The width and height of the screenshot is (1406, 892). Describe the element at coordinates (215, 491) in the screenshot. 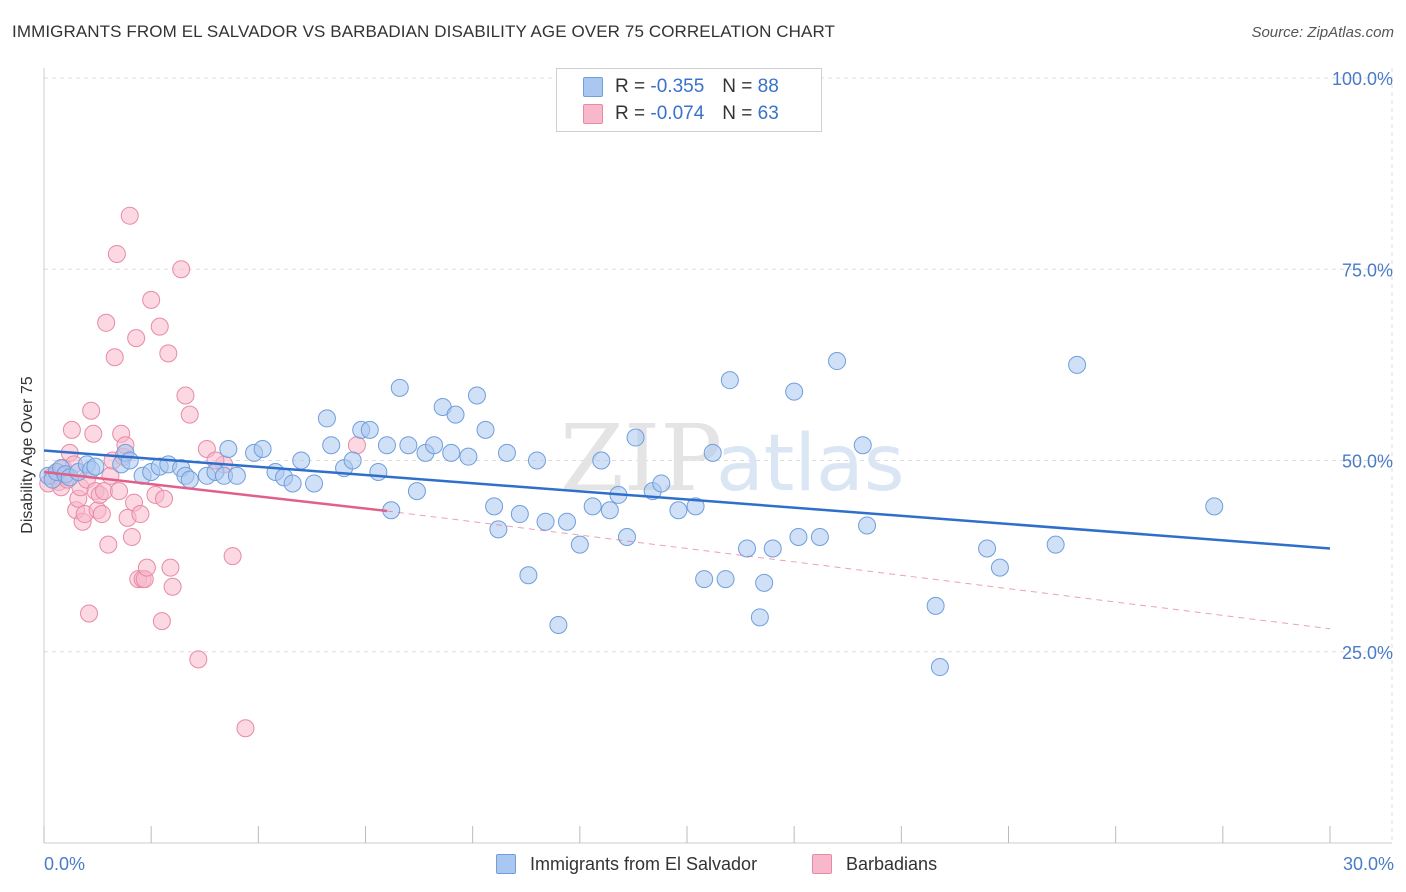

I see `barbadians-trend-line` at that location.